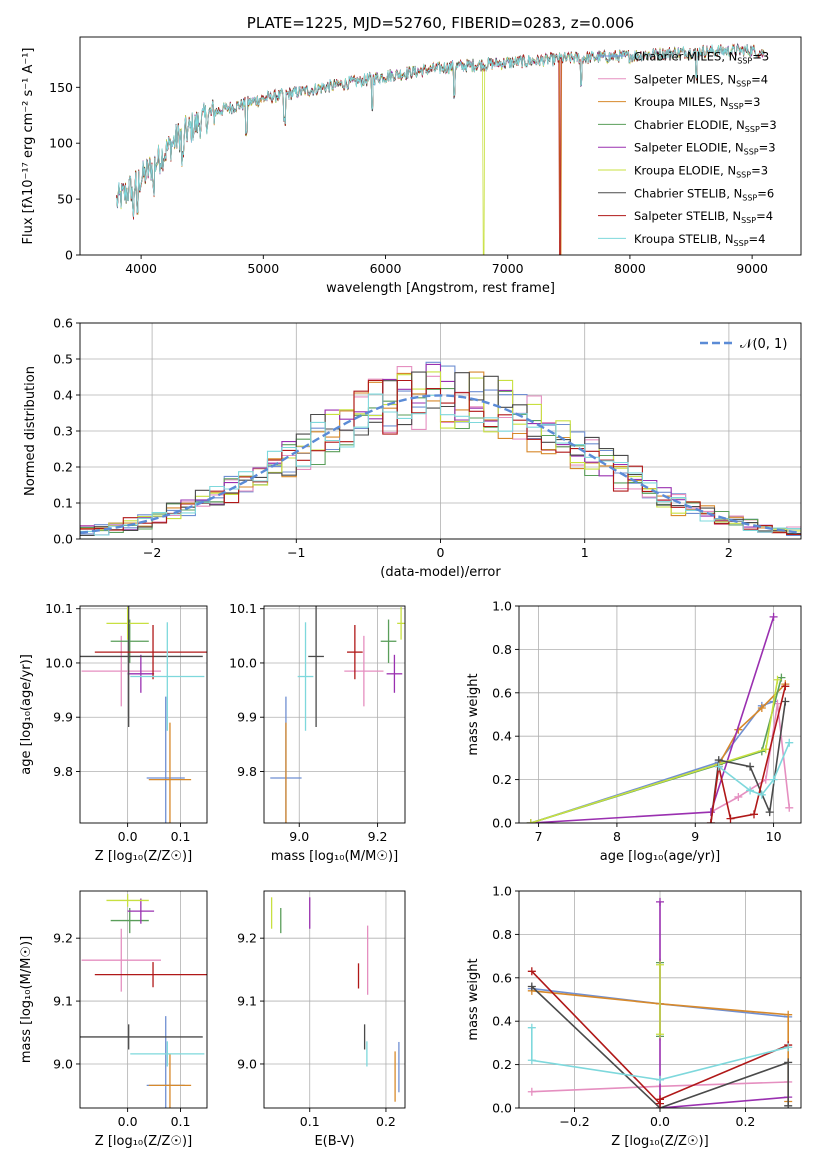 The image size is (819, 1170). I want to click on spectrum-line, so click(440, 130).